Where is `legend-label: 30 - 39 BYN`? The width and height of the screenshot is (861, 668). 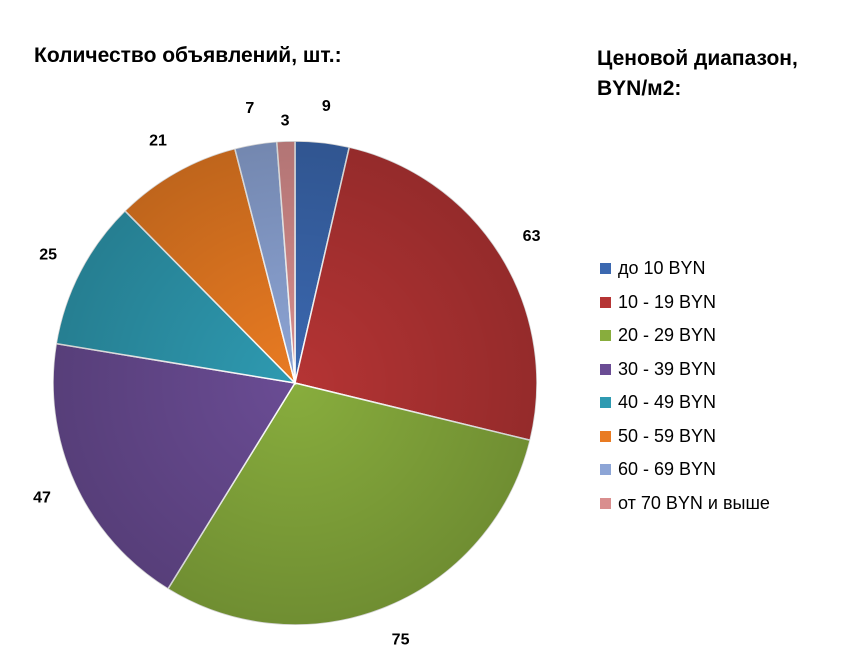
legend-label: 30 - 39 BYN is located at coordinates (667, 368).